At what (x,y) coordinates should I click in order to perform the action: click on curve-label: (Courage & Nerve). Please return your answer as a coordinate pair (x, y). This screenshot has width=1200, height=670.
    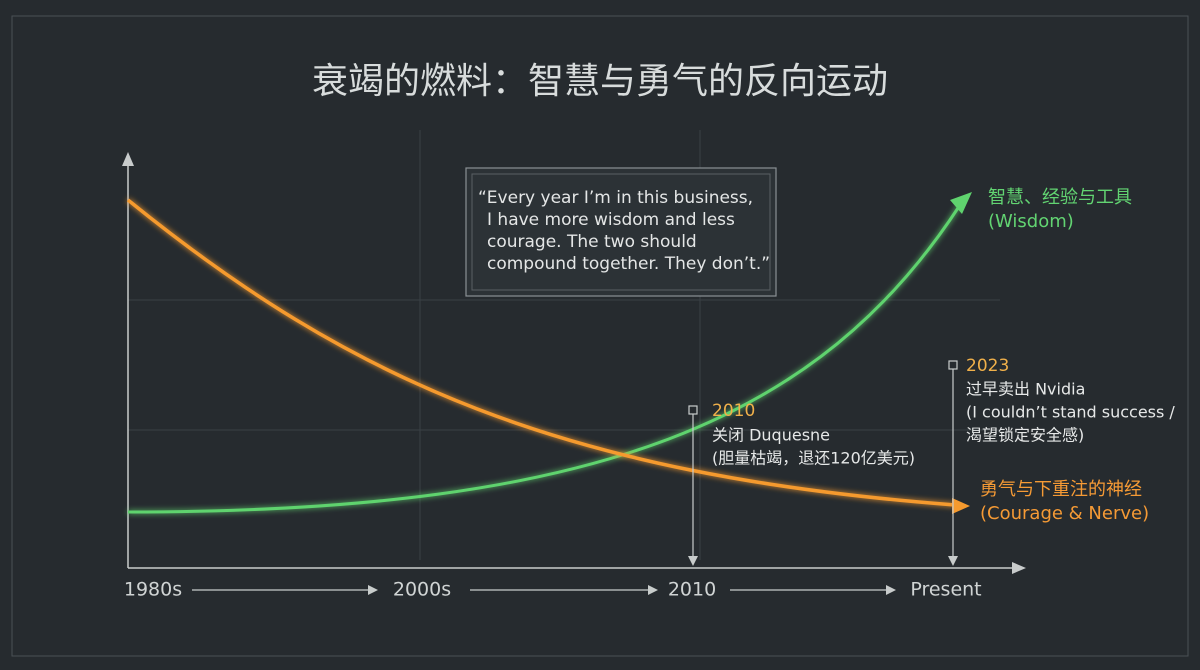
    Looking at the image, I should click on (1064, 513).